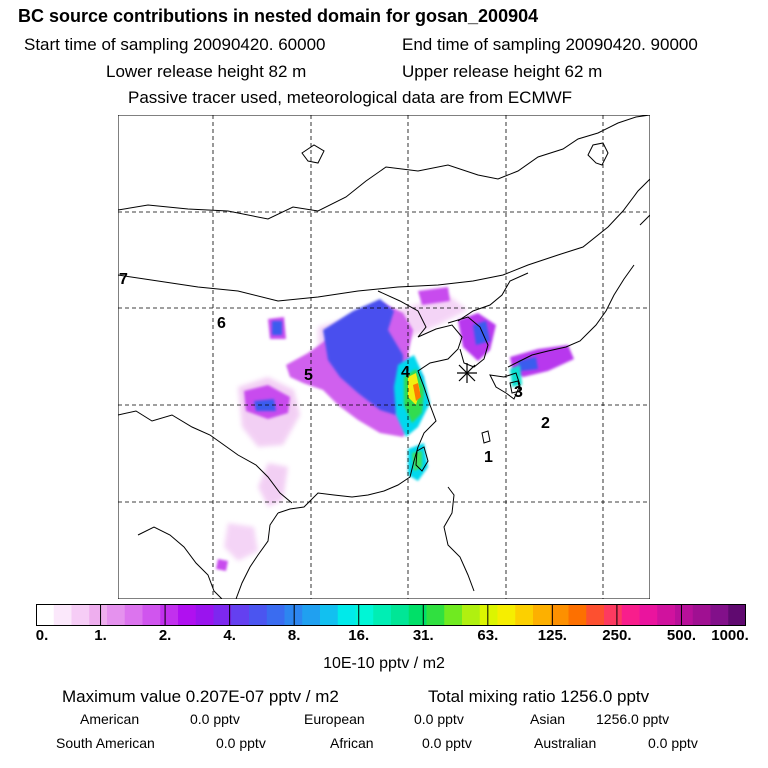 This screenshot has width=768, height=768. Describe the element at coordinates (105, 743) in the screenshot. I see `south-american-label: South American` at that location.